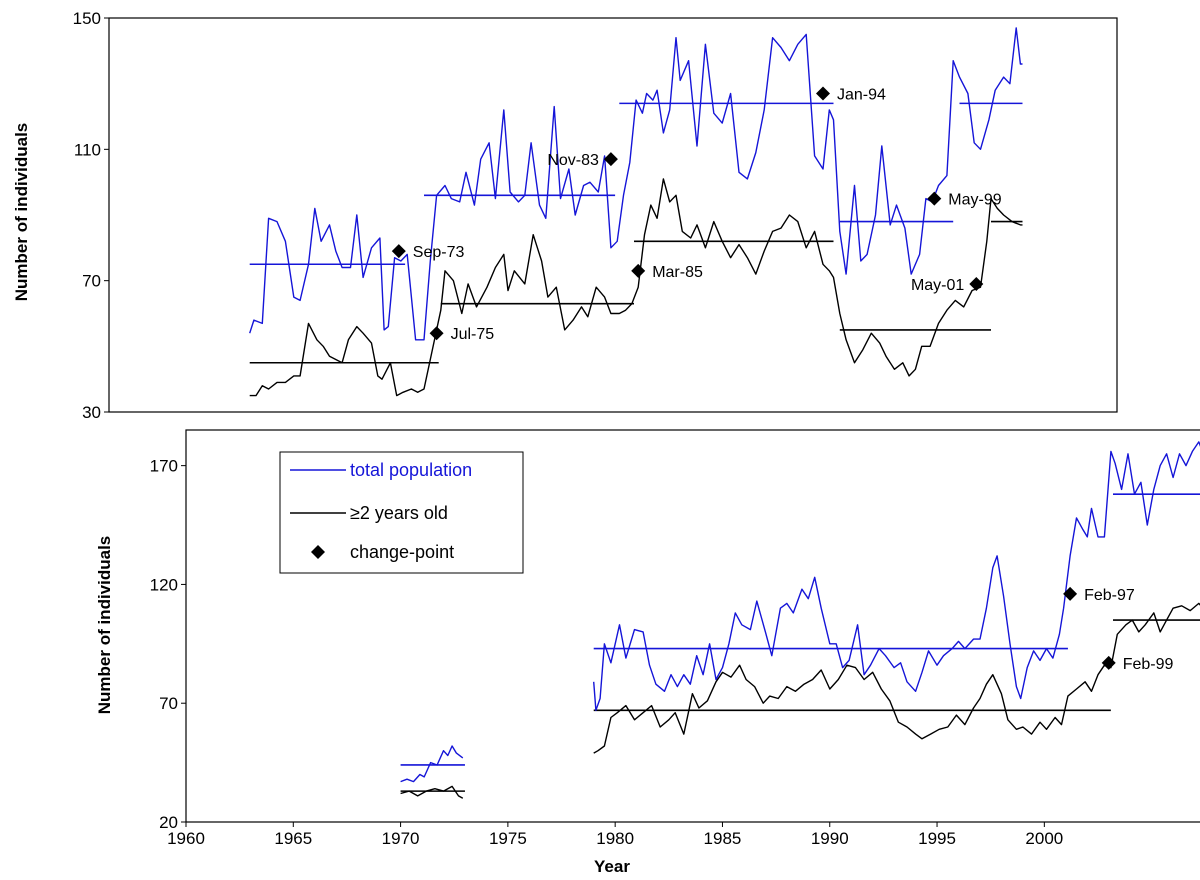 The width and height of the screenshot is (1200, 880). What do you see at coordinates (723, 838) in the screenshot?
I see `x-tick-label: 1985` at bounding box center [723, 838].